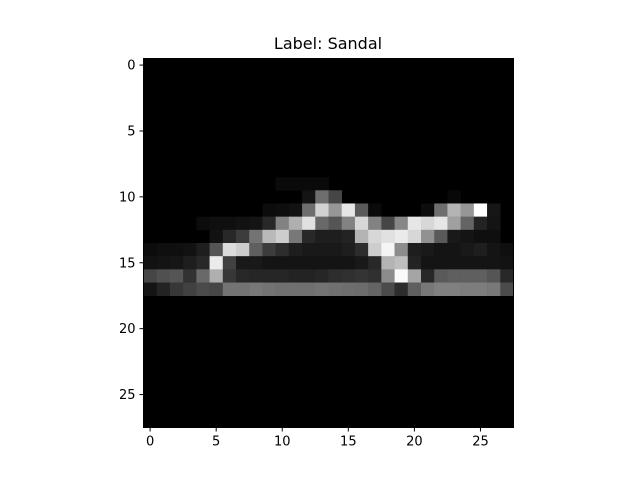 The height and width of the screenshot is (480, 640). What do you see at coordinates (131, 131) in the screenshot?
I see `y-tick-label: 5` at bounding box center [131, 131].